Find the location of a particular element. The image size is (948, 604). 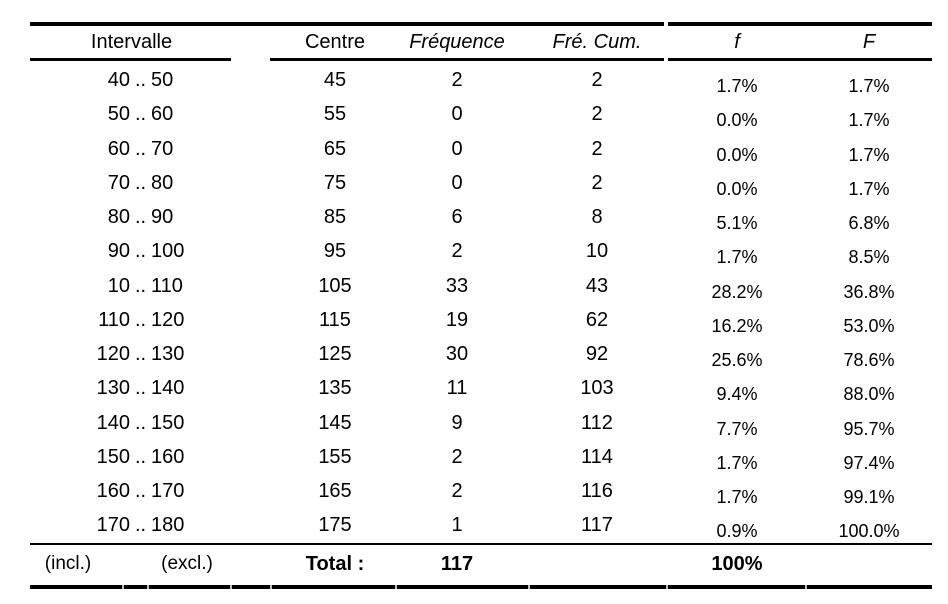

top-rule-left-segment is located at coordinates (347, 24).